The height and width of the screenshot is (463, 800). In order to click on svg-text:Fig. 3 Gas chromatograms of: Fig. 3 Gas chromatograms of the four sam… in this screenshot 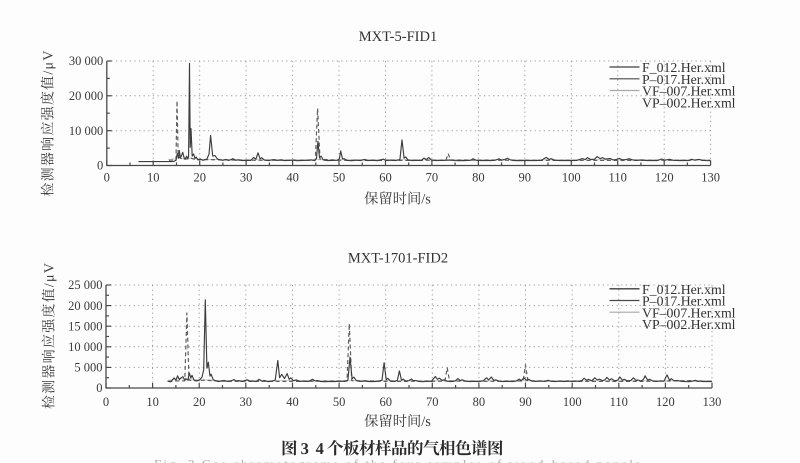, I will do `click(398, 460)`.